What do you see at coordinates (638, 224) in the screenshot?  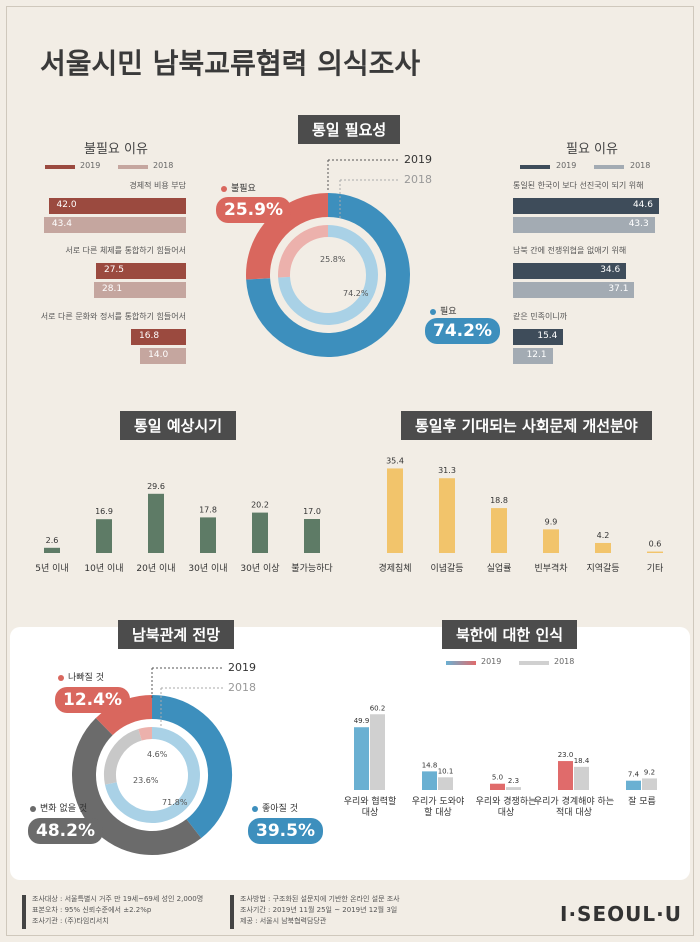 I see `reasons-yes-value-2018-0: 43.3` at bounding box center [638, 224].